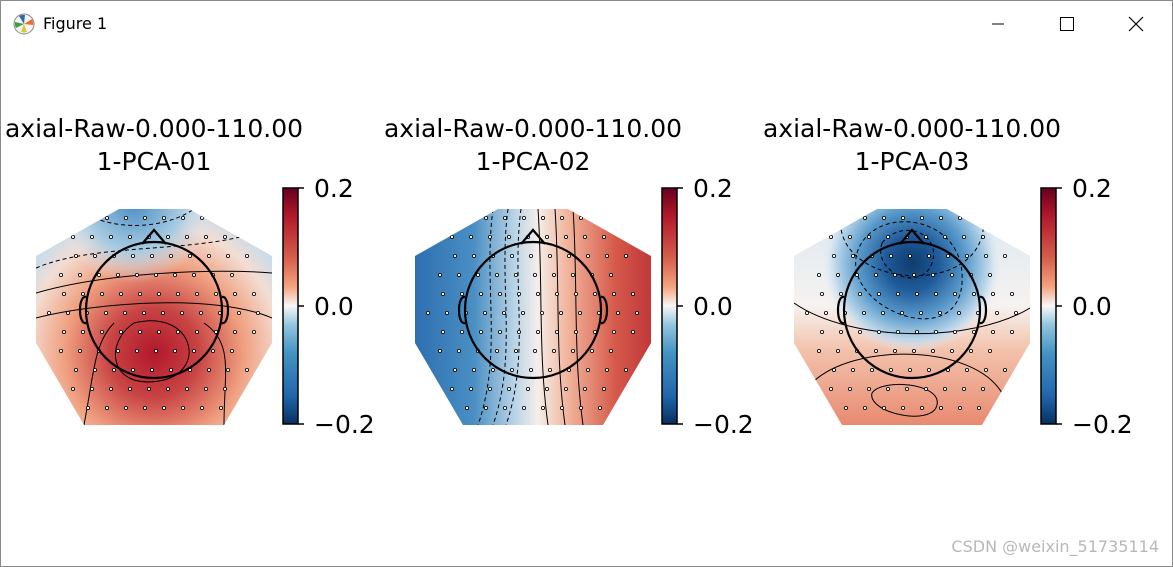 This screenshot has width=1173, height=567. What do you see at coordinates (912, 128) in the screenshot?
I see `topomap-title-line1: axial-Raw-0.000-110.00` at bounding box center [912, 128].